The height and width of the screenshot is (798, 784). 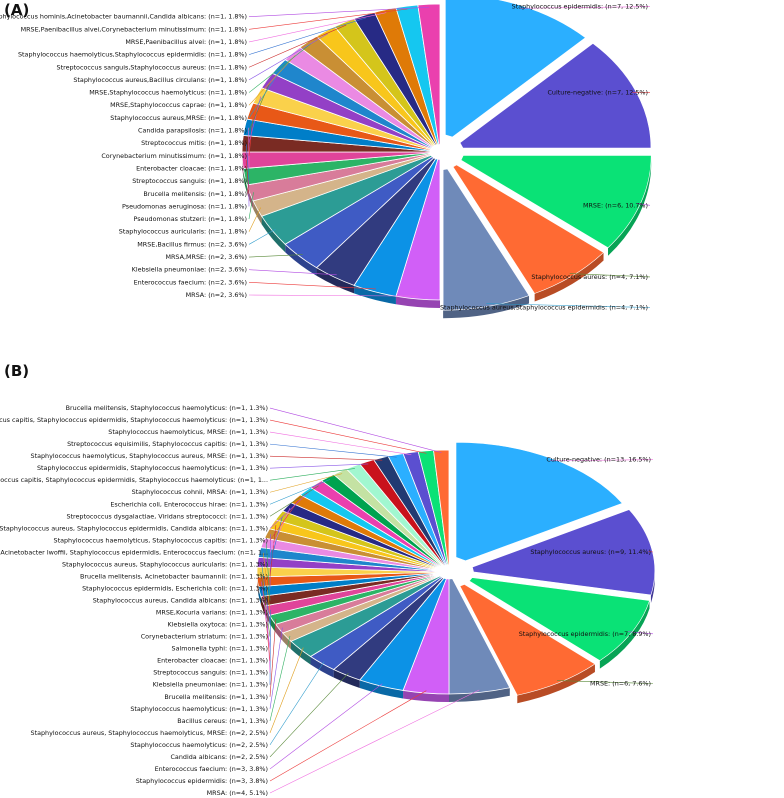 I want to click on slice-label: Klebsiella pneumoniae: (n=2, 3.6%), so click(x=189, y=270).